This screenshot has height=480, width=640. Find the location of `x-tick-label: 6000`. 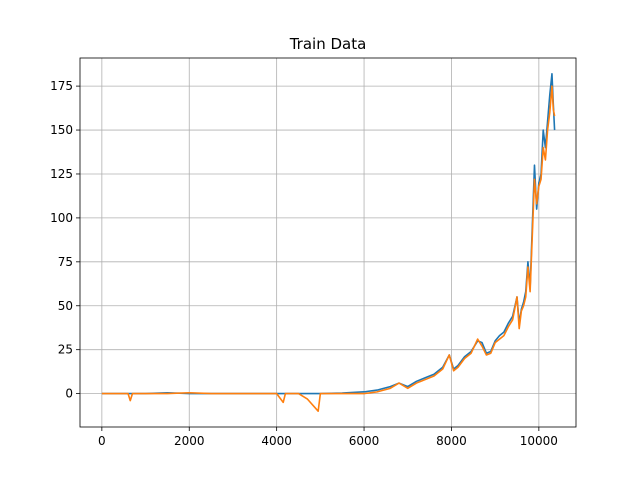

x-tick-label: 6000 is located at coordinates (364, 441).